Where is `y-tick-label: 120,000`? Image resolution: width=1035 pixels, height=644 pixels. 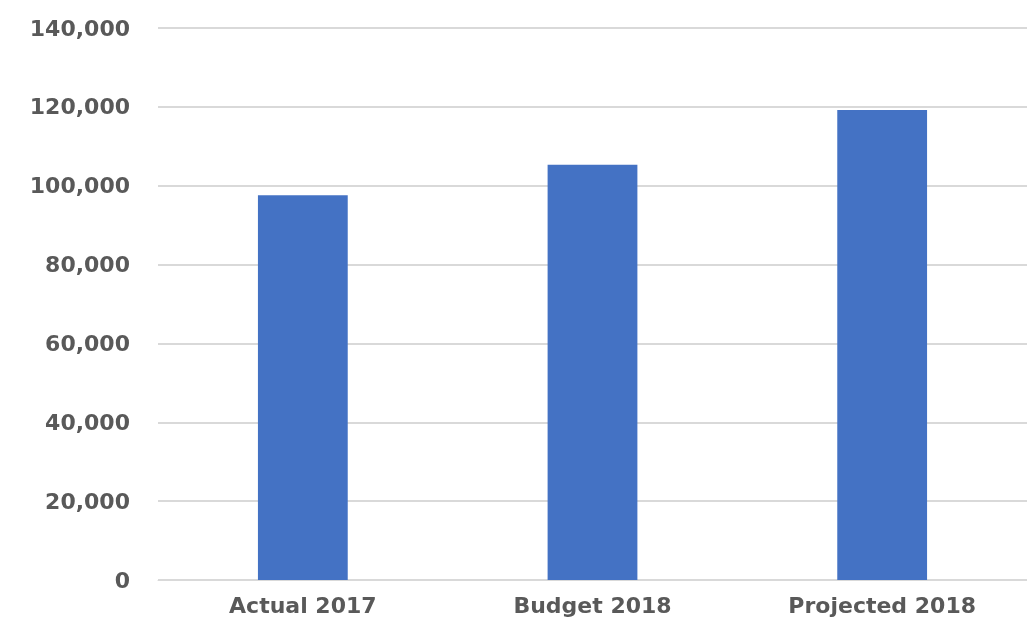
y-tick-label: 120,000 is located at coordinates (79, 107).